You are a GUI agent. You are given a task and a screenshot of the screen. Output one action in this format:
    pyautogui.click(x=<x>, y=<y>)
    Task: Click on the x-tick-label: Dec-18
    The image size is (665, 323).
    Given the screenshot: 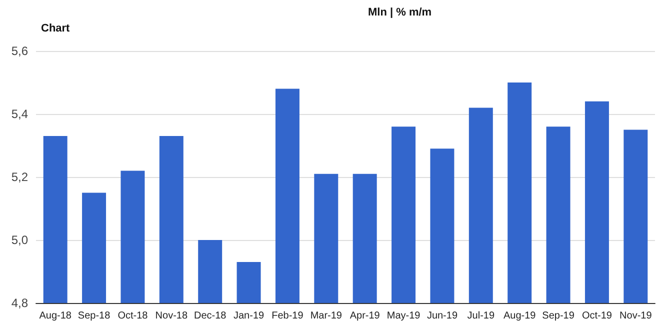 What is the action you would take?
    pyautogui.click(x=210, y=316)
    